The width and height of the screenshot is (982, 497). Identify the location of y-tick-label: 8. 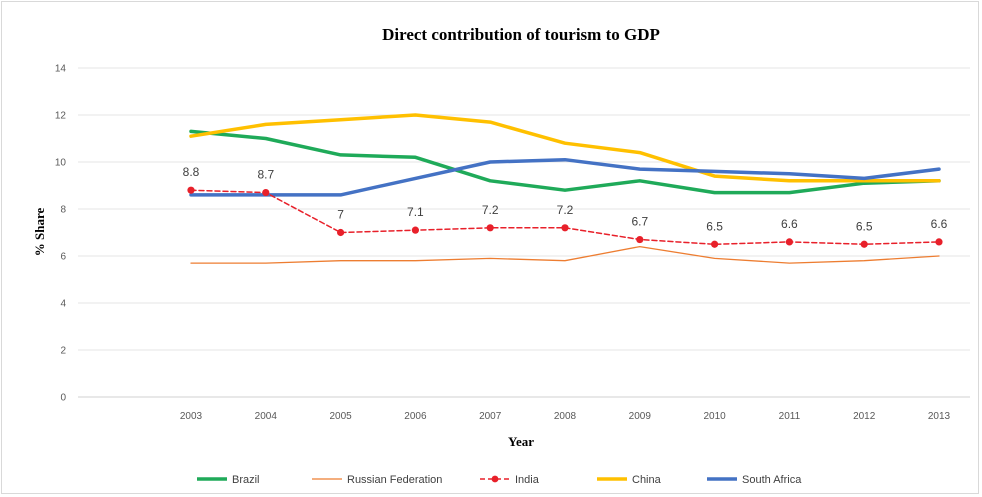
(63, 210).